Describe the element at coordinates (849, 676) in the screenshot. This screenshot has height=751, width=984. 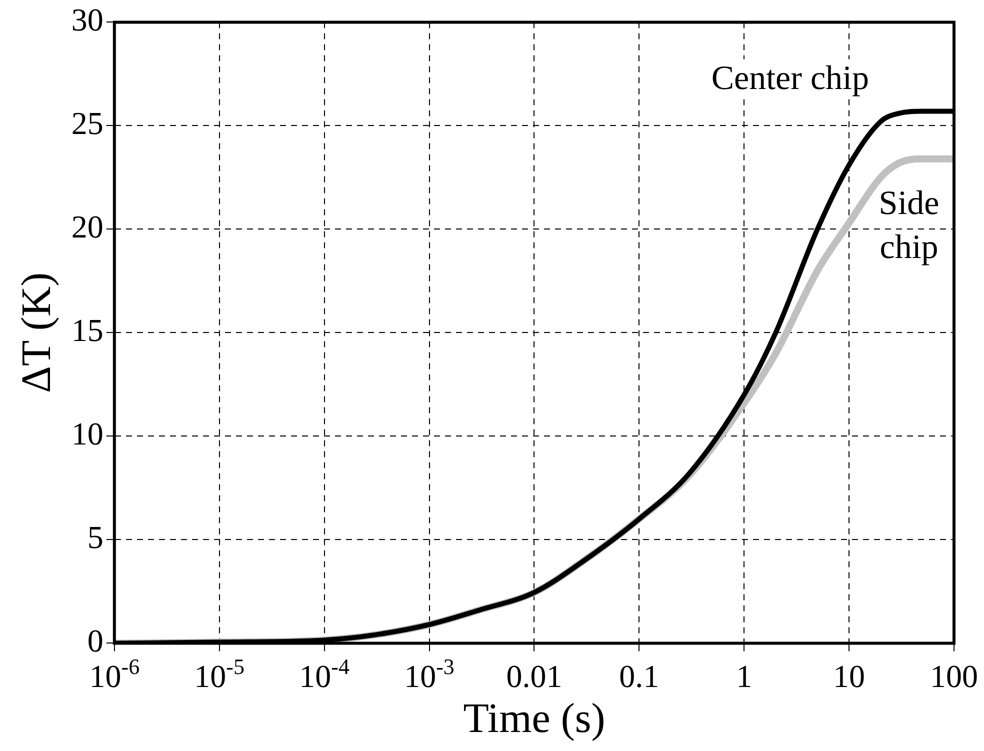
I see `x-tick-label: 10` at that location.